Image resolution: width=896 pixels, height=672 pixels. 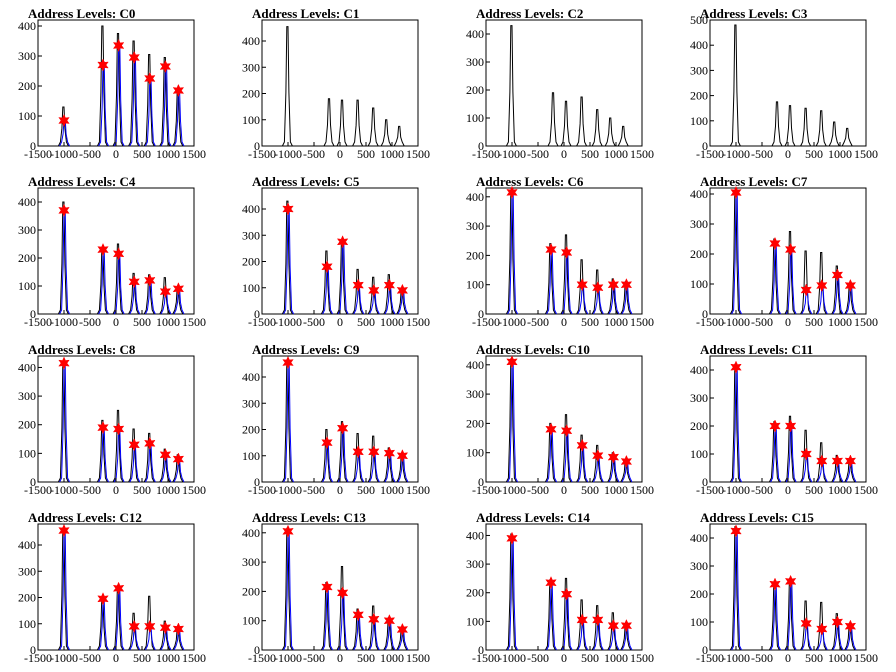 I want to click on histogram-title: Address Levels: C15, so click(x=757, y=517).